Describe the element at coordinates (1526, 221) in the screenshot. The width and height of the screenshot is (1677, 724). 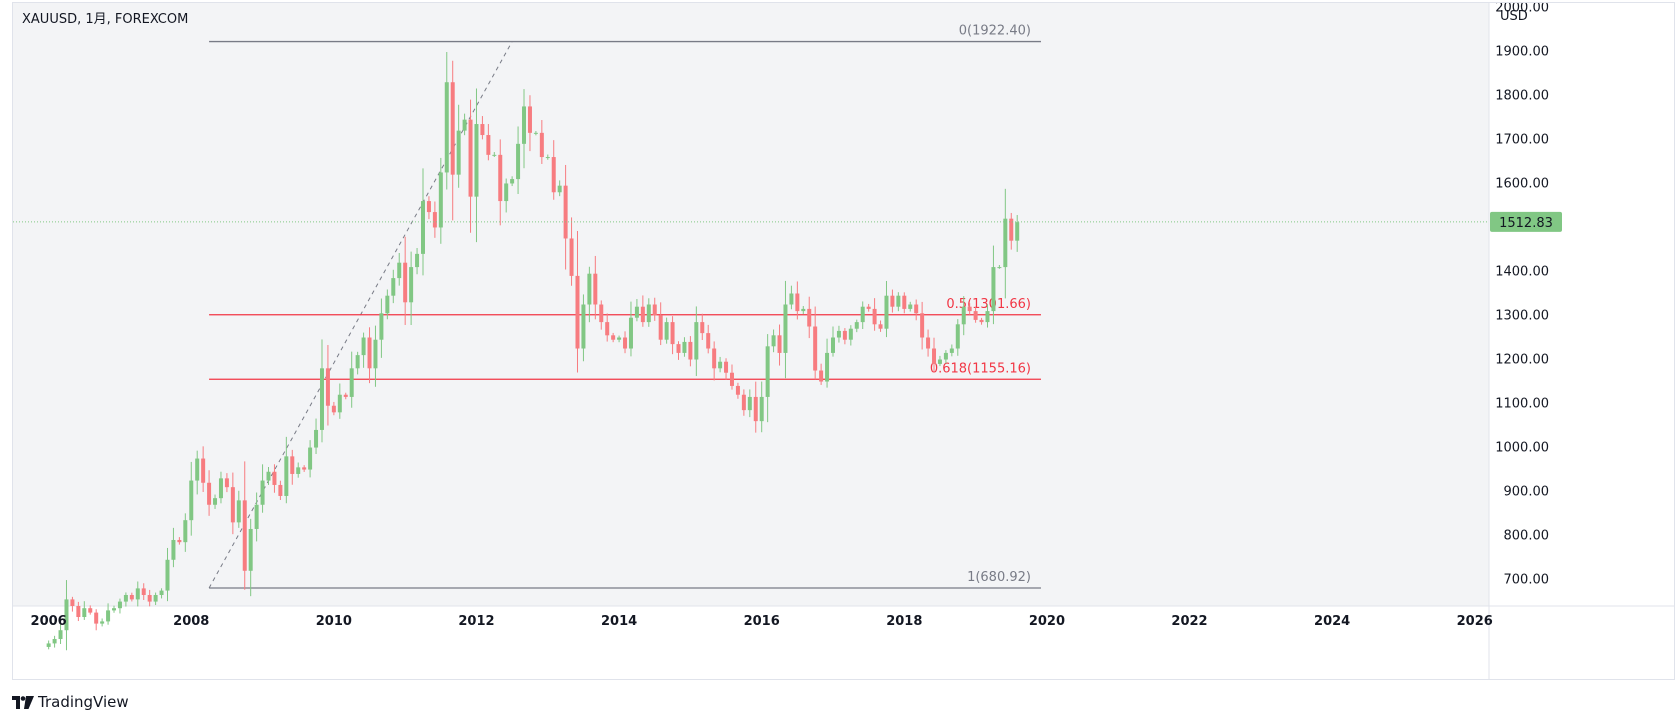
I see `last-price-tag: 1512.83` at that location.